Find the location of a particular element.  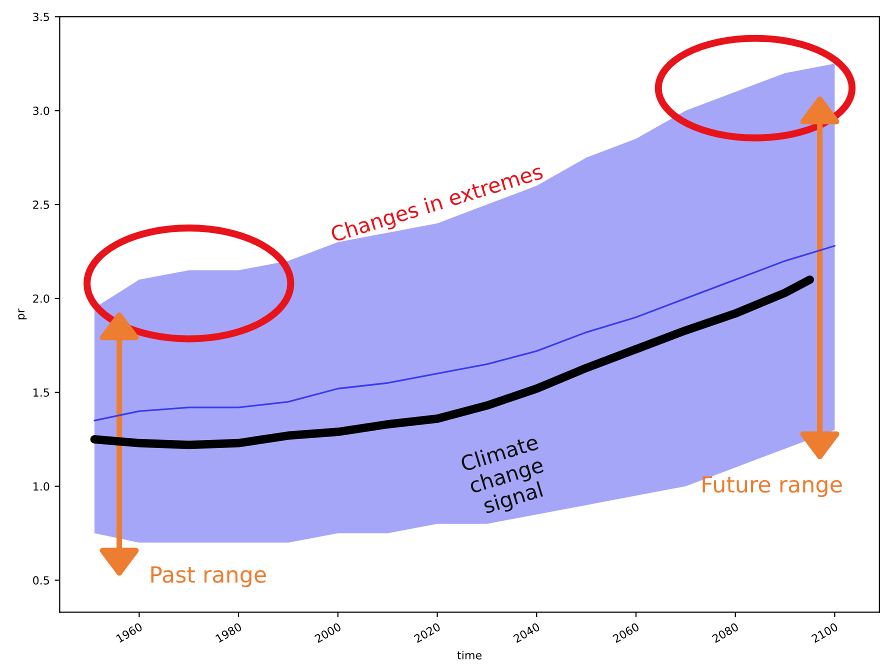

y-tick-label: 3.5 is located at coordinates (41, 17).